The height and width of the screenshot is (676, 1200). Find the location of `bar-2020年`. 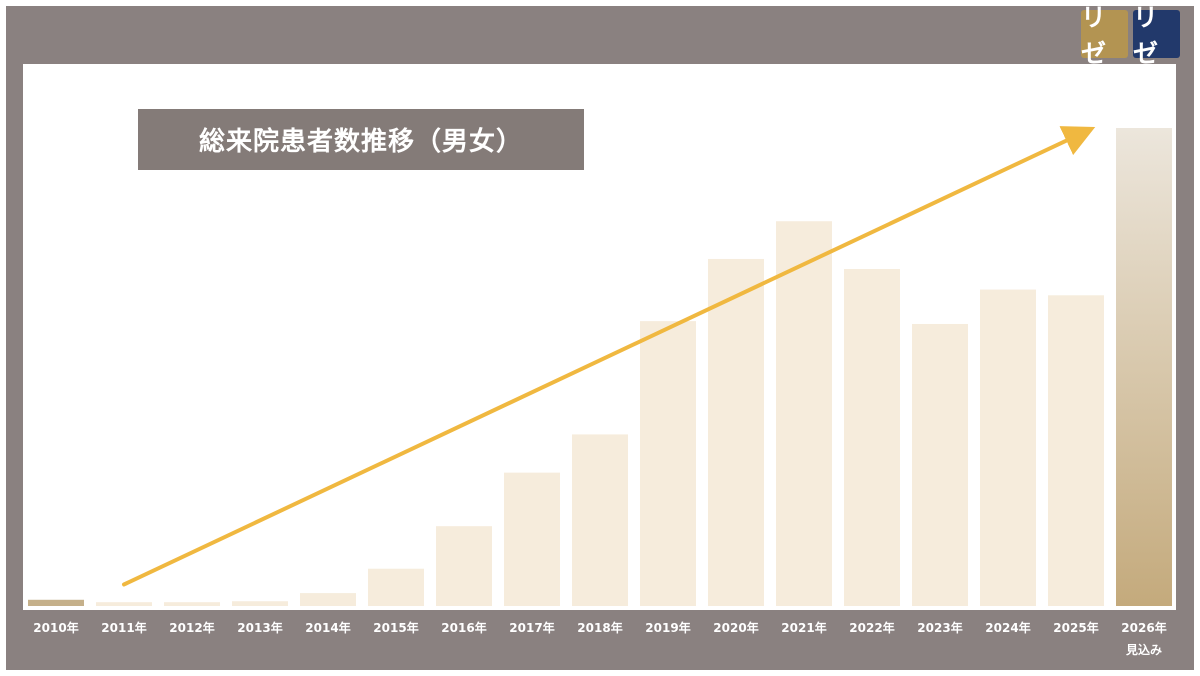

bar-2020年 is located at coordinates (736, 432).